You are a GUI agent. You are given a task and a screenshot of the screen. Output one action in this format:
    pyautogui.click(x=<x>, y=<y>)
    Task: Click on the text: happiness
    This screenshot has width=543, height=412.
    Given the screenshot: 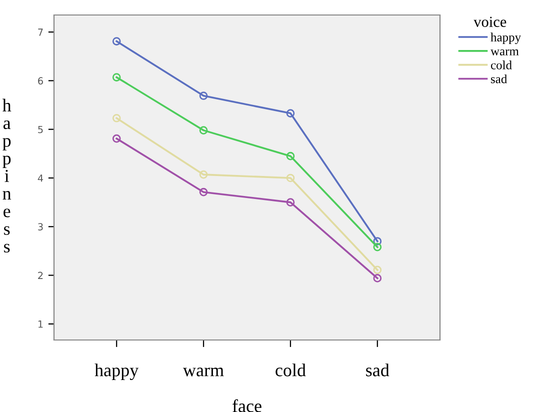 What is the action you would take?
    pyautogui.click(x=7, y=175)
    